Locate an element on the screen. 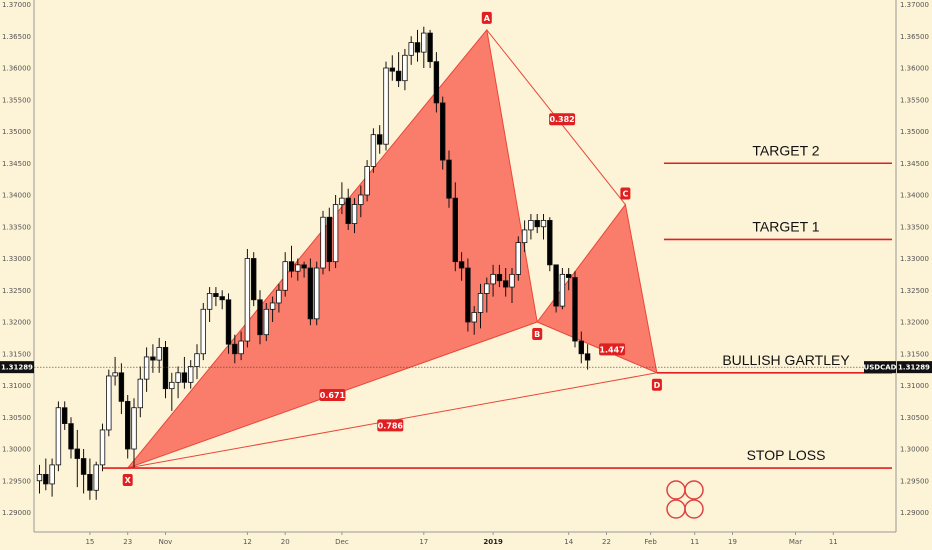 This screenshot has height=550, width=932. y-tick-label-right: 1.31500 is located at coordinates (914, 354).